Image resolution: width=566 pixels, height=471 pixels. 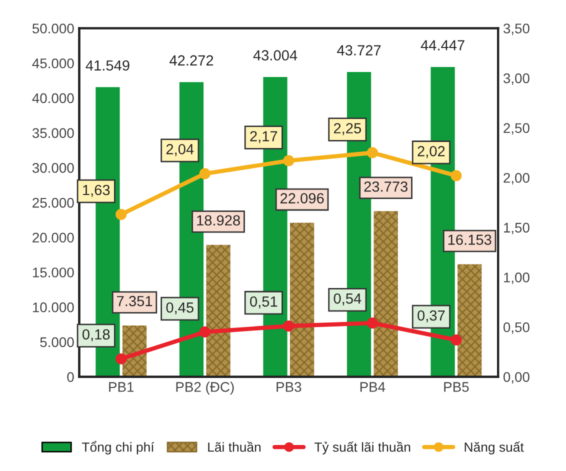 I want to click on y-tick-label: 15.000, so click(x=53, y=273).